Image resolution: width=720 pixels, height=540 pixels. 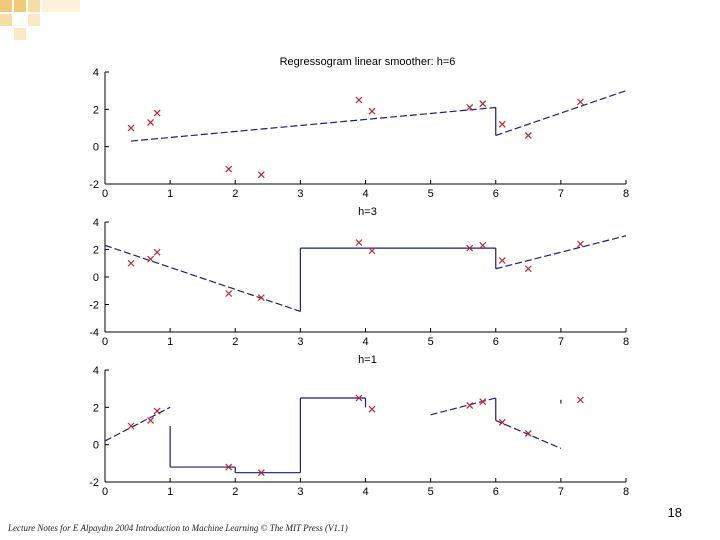 What do you see at coordinates (368, 62) in the screenshot?
I see `chart-title: Regressogram linear smoother: h=6` at bounding box center [368, 62].